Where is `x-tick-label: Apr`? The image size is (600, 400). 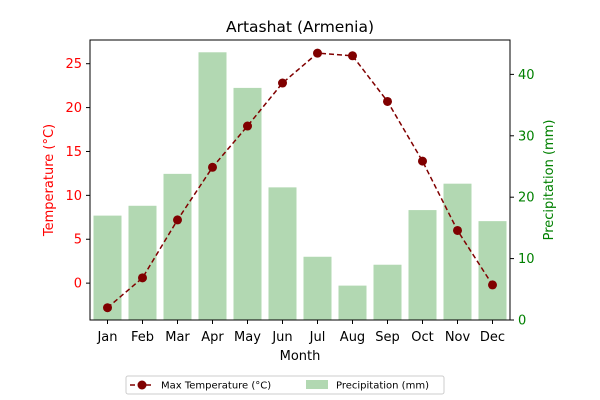 x-tick-label: Apr is located at coordinates (212, 337).